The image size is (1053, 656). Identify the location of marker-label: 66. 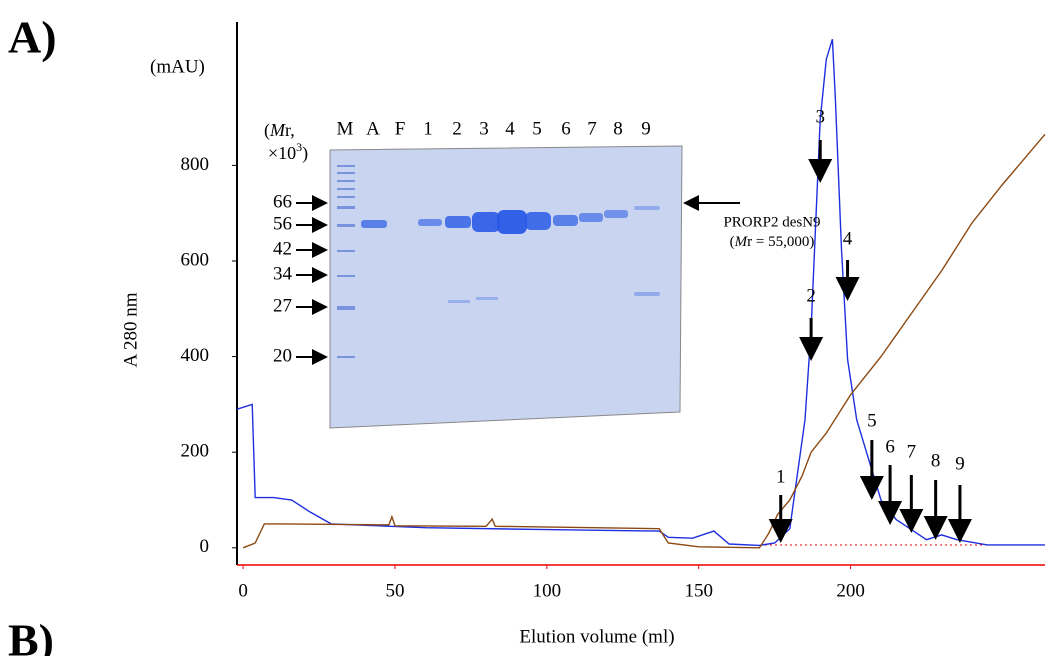
(282, 201).